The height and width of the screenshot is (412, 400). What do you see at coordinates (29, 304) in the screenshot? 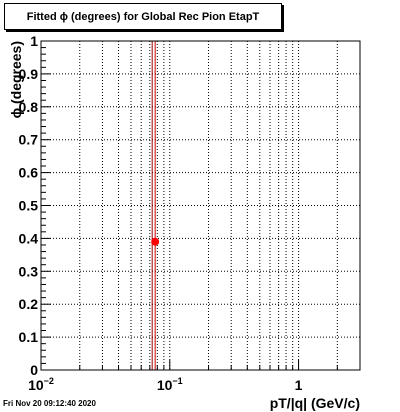
I see `y-tick-label: 0.2` at bounding box center [29, 304].